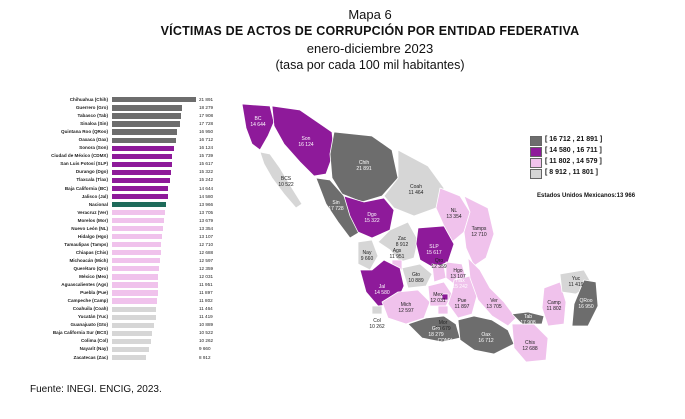 The width and height of the screenshot is (685, 419). What do you see at coordinates (79, 156) in the screenshot?
I see `bar-category-label: Ciudad de México (CDMX)` at bounding box center [79, 156].